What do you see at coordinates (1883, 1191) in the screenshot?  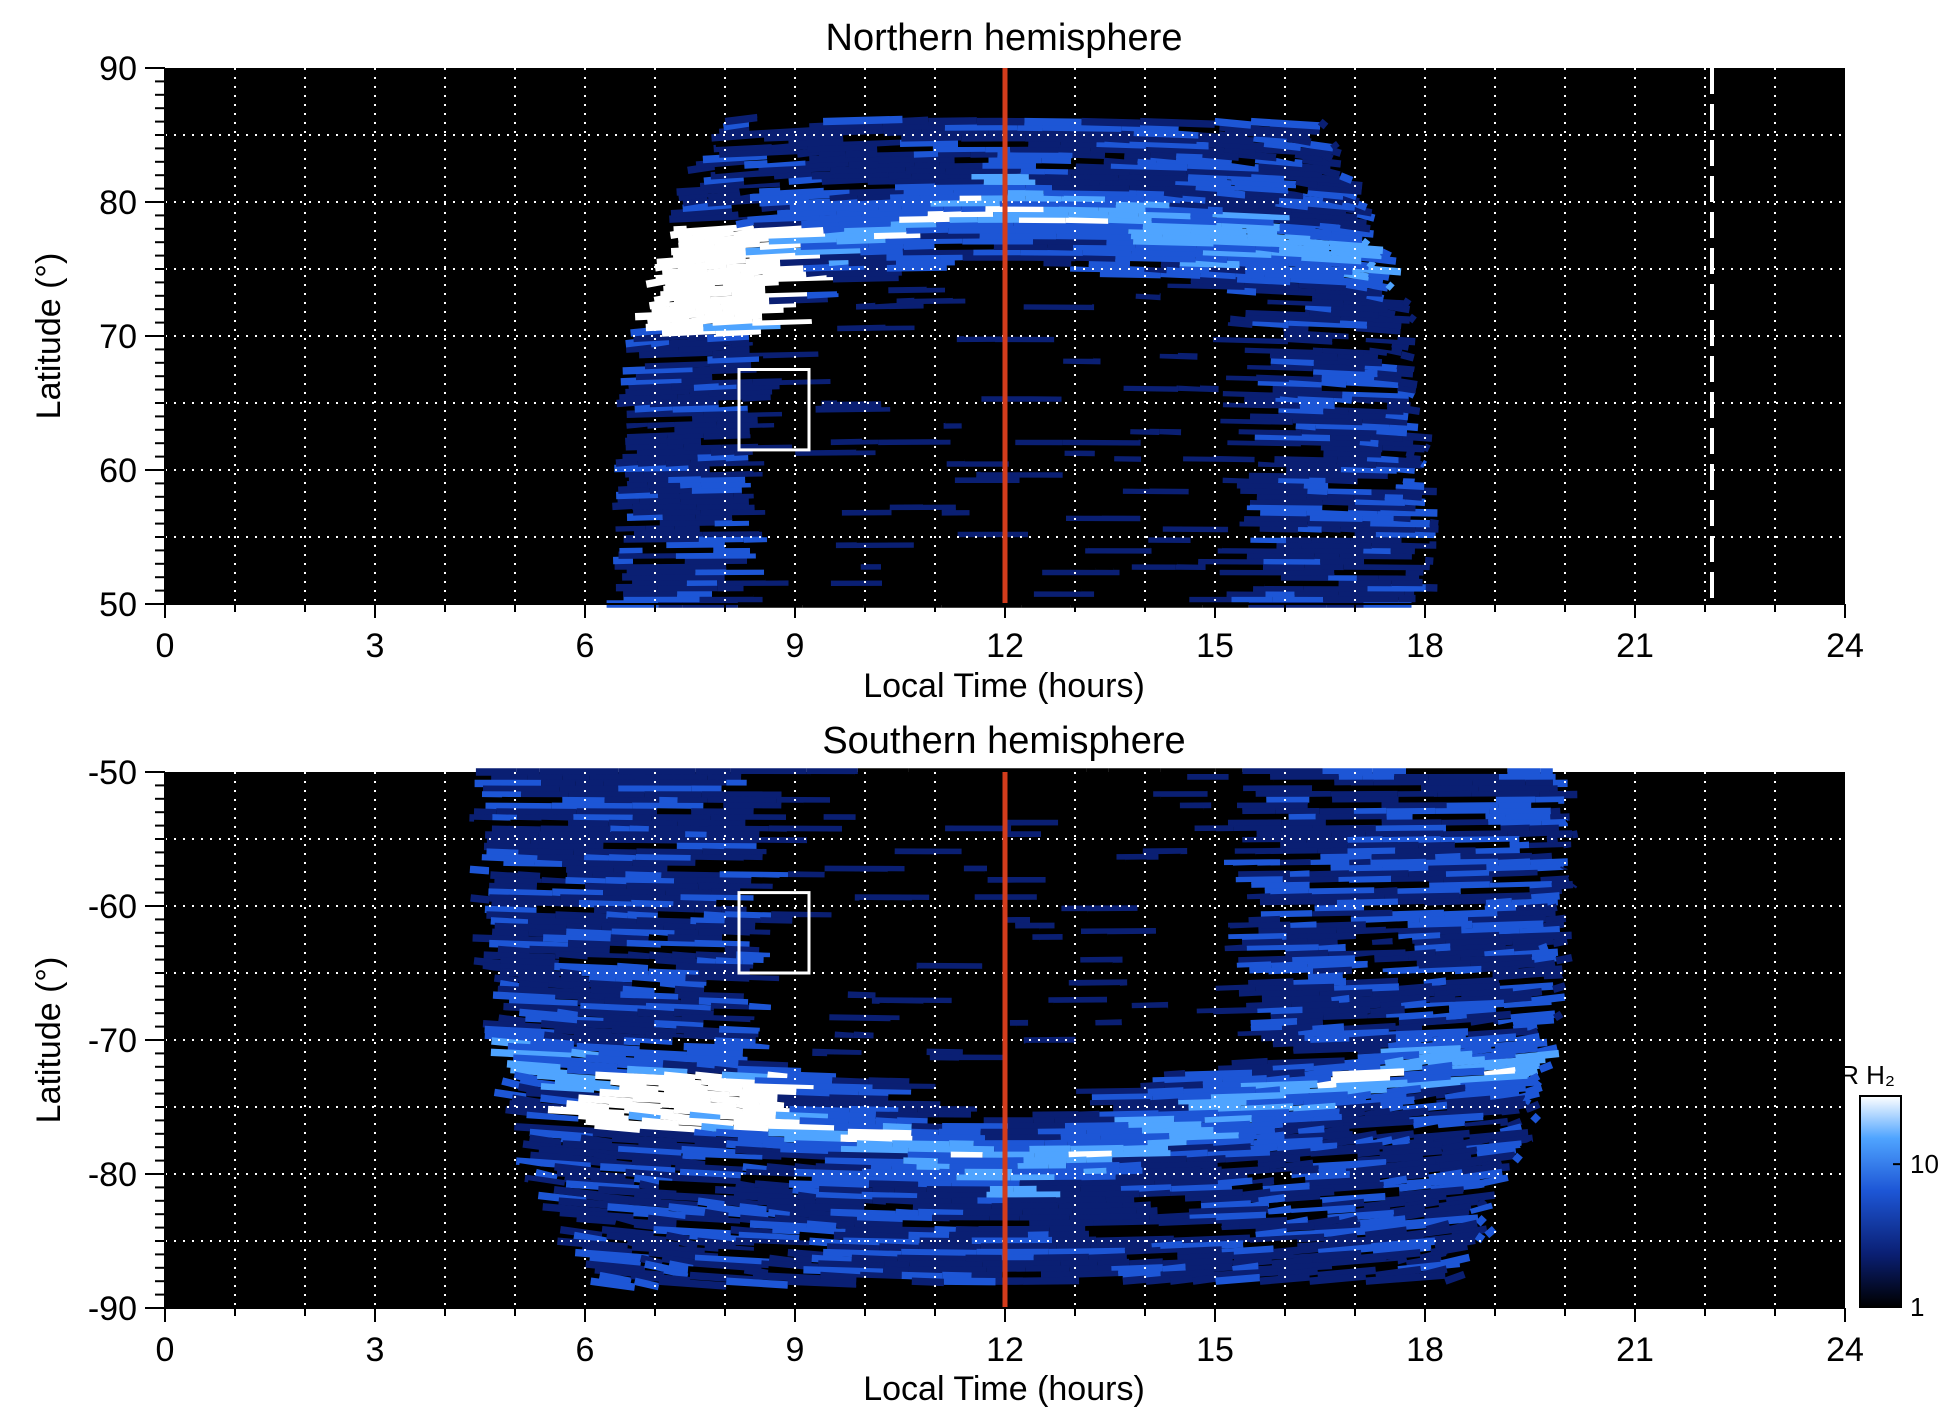 I see `colorbar: kR H₂ 110` at bounding box center [1883, 1191].